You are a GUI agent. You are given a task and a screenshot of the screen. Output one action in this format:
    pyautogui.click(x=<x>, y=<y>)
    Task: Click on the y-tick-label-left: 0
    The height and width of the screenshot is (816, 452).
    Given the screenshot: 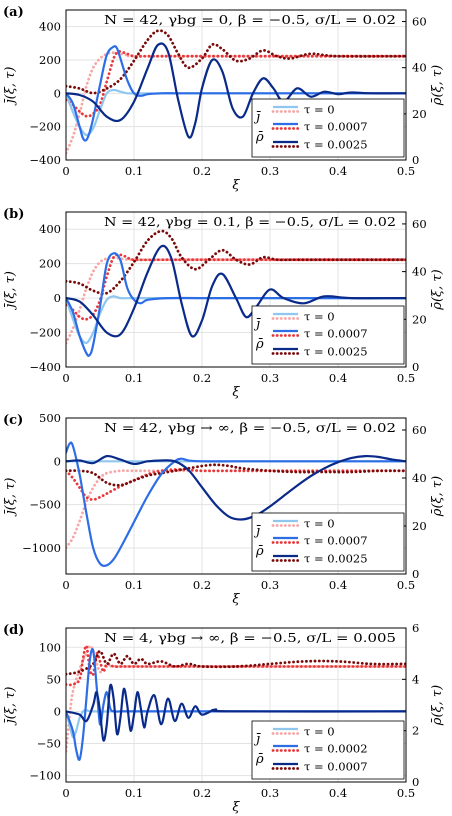 What is the action you would take?
    pyautogui.click(x=57, y=461)
    